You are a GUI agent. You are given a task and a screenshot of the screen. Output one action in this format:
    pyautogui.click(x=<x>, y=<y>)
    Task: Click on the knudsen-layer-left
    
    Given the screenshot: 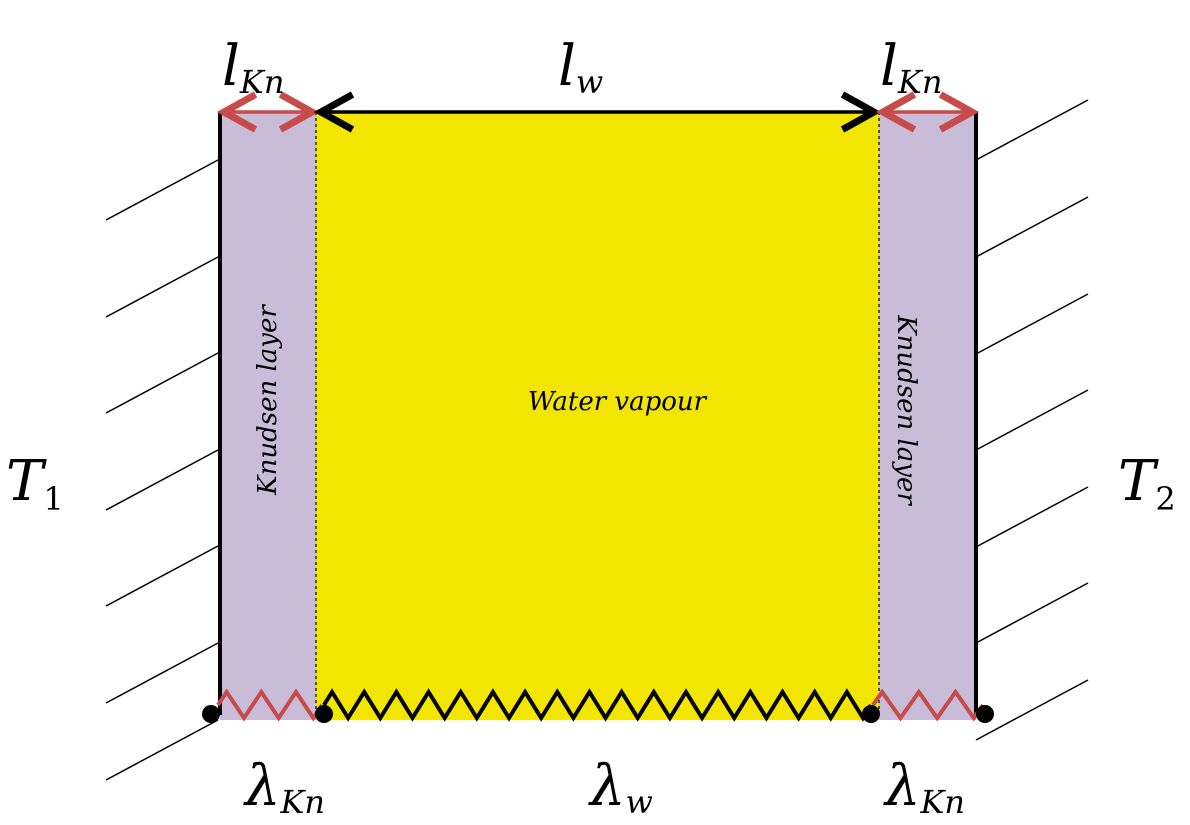 What is the action you would take?
    pyautogui.click(x=268, y=416)
    